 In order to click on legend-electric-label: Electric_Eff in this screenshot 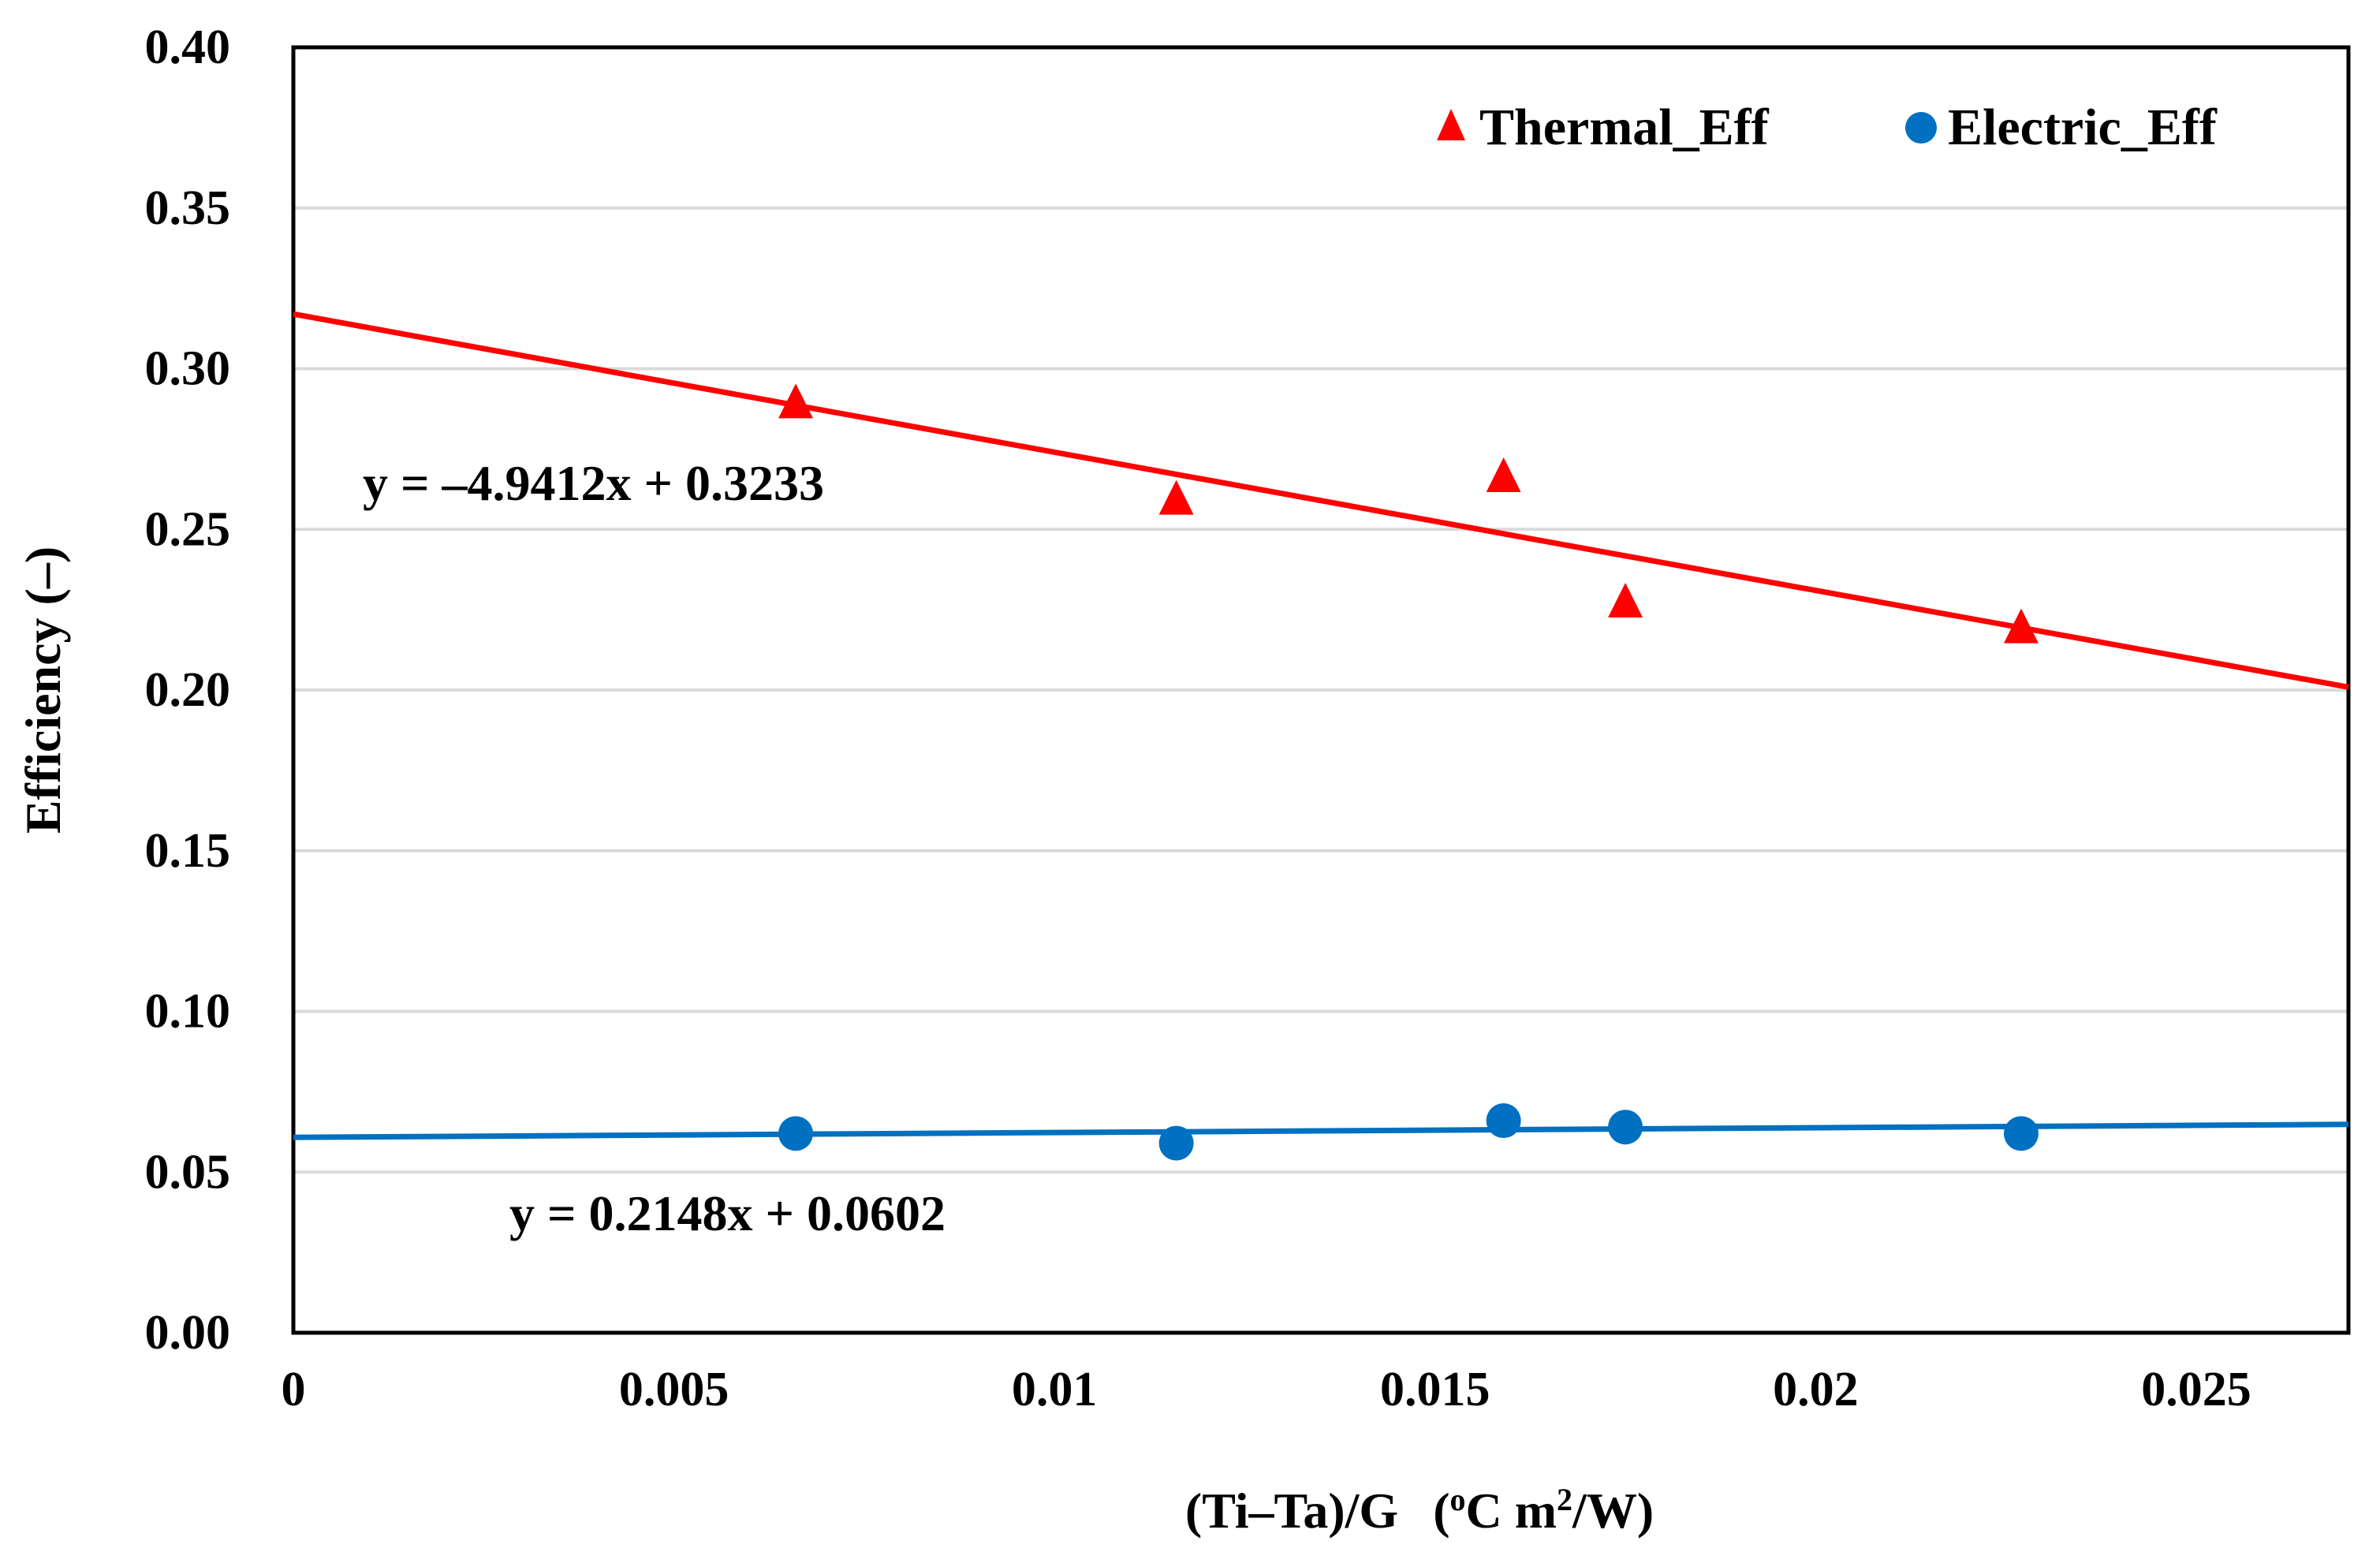, I will do `click(2083, 127)`.